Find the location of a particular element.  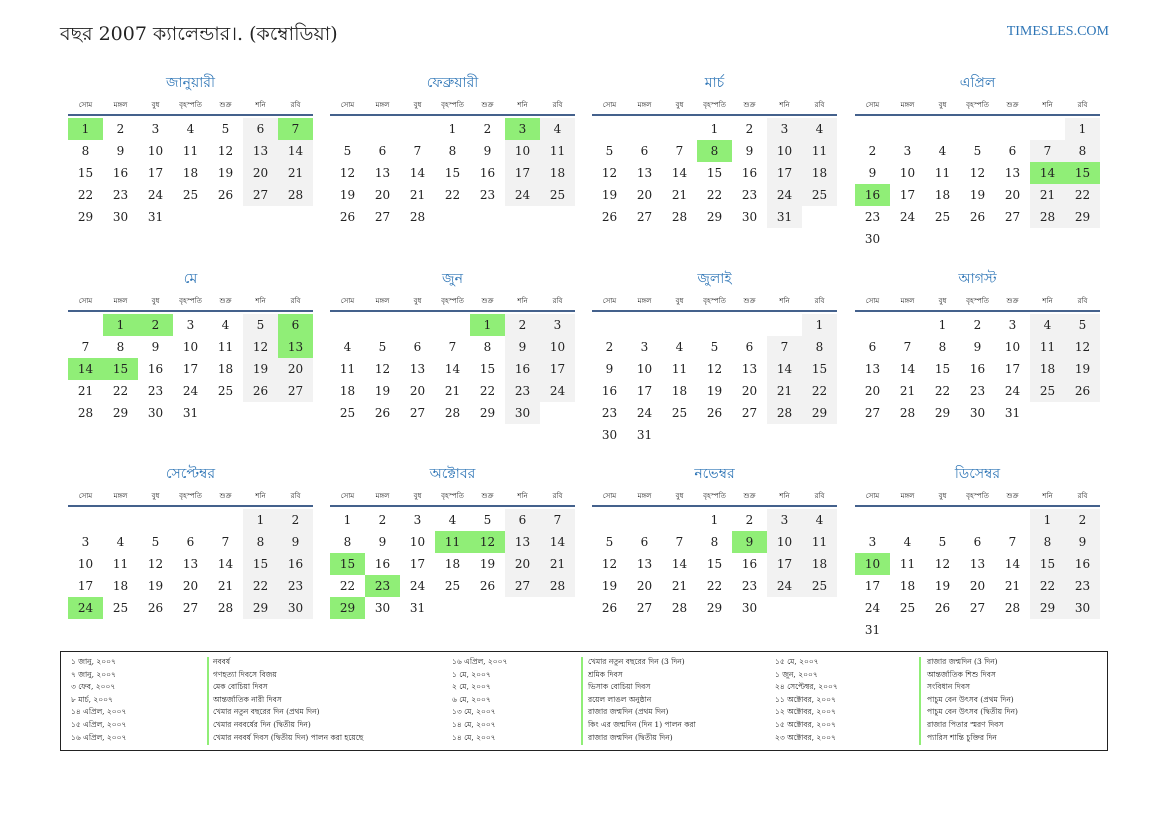

holiday-date: ৮ মার্চ, ২০০৭ is located at coordinates (92, 699).